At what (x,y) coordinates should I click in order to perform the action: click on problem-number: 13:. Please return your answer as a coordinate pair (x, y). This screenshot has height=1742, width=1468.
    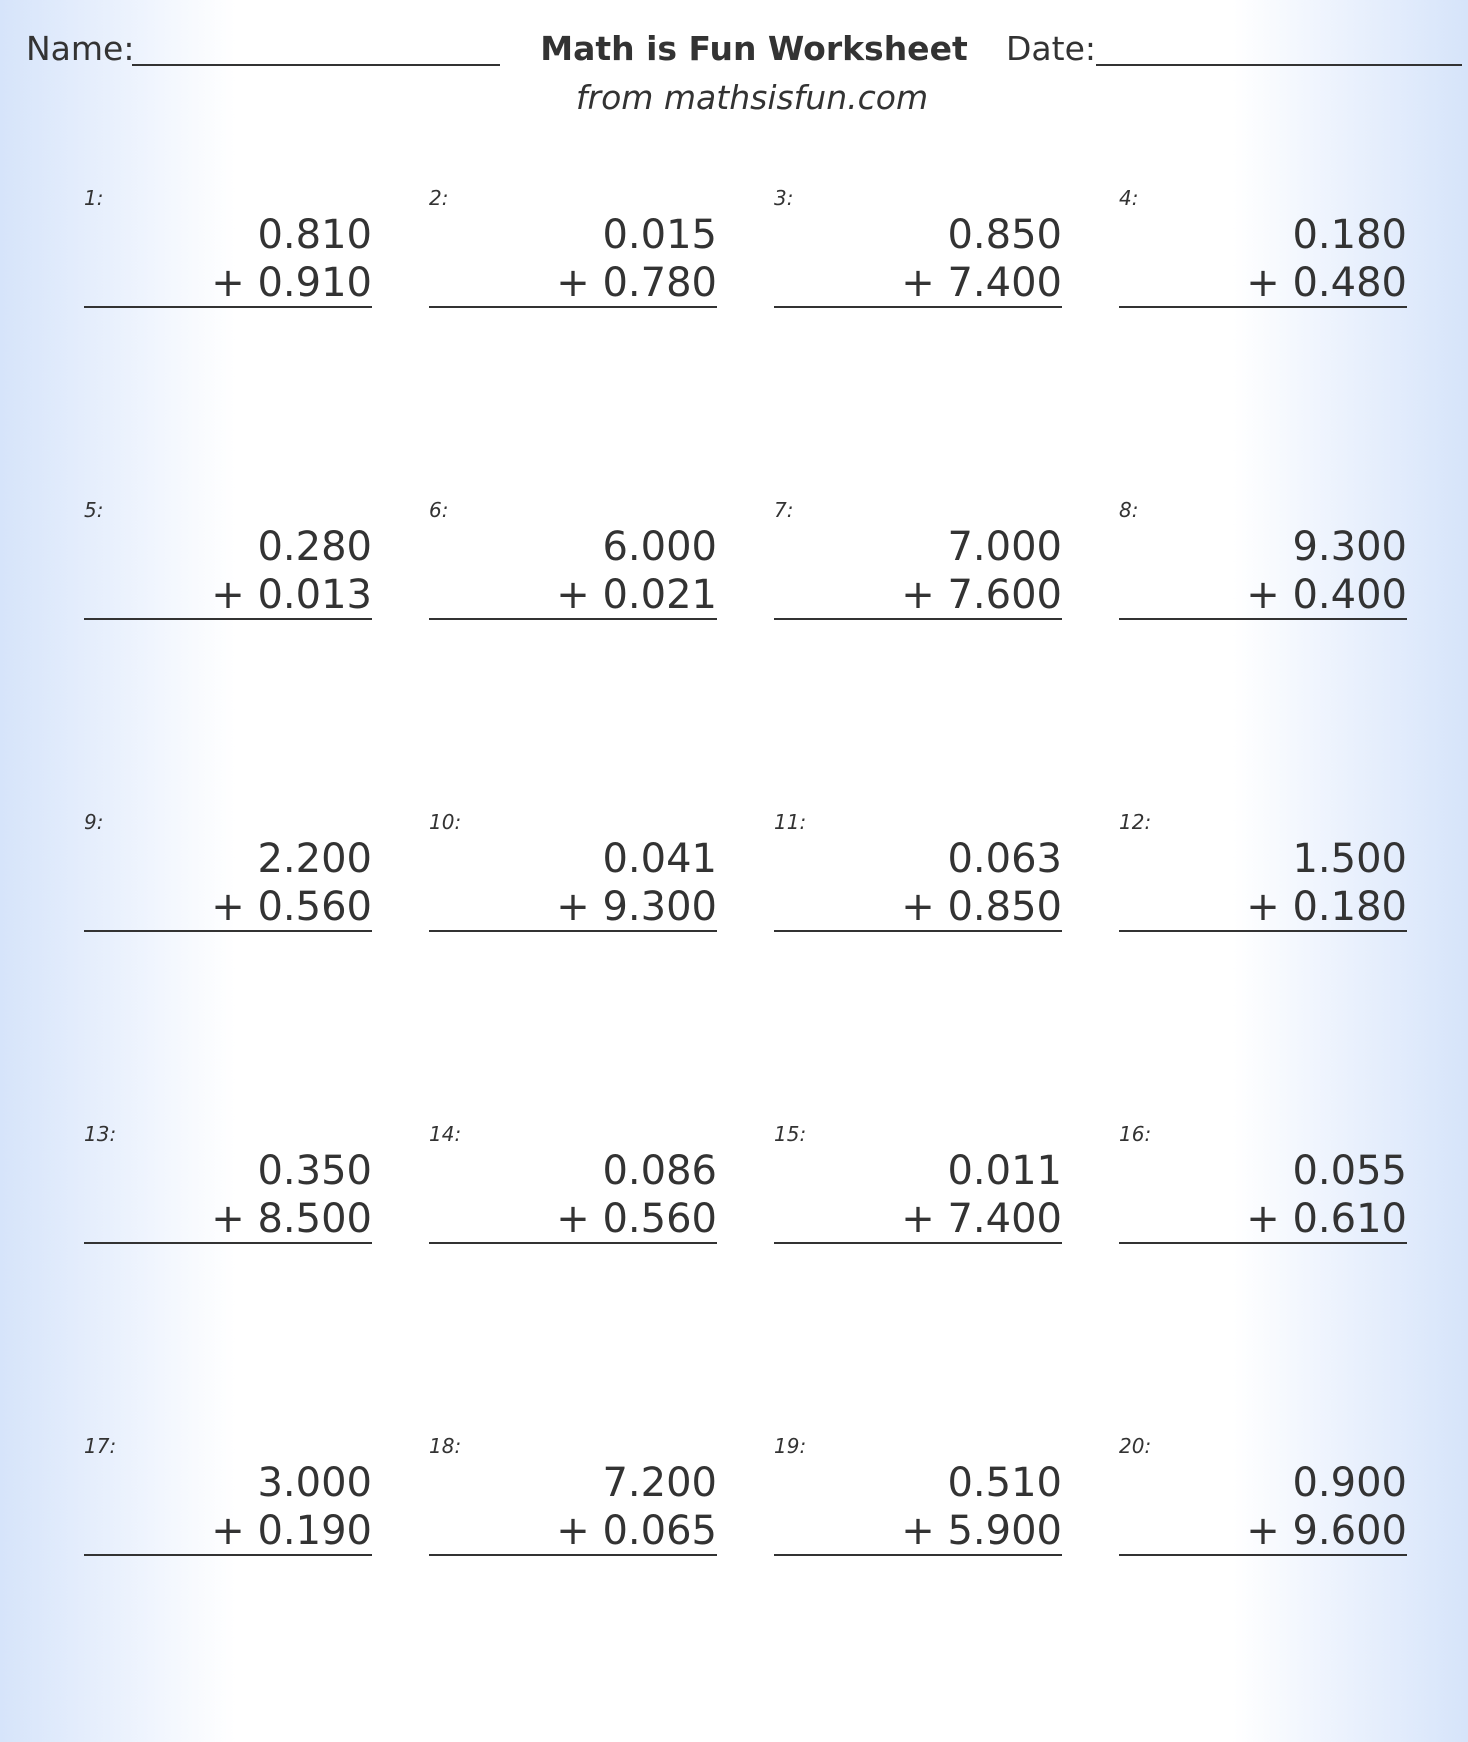
    Looking at the image, I should click on (100, 1134).